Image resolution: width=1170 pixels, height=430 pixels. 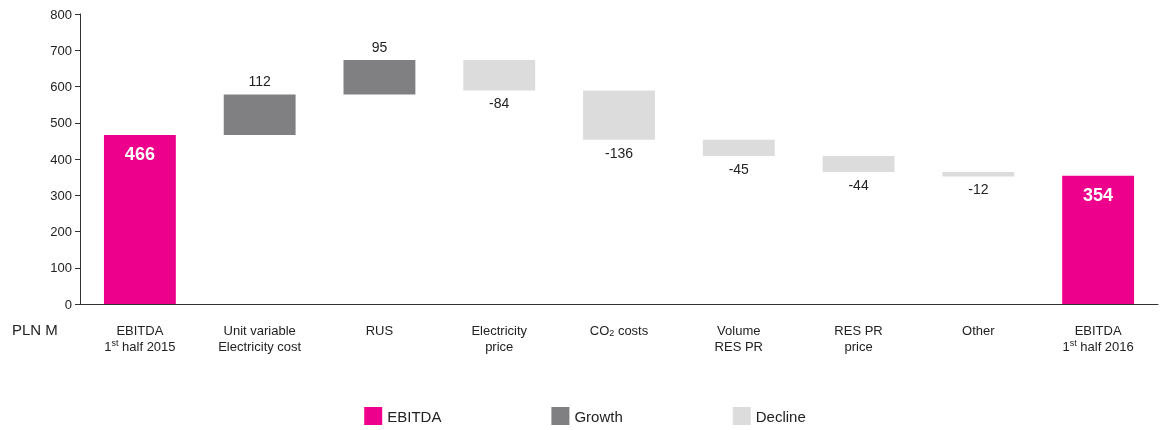 What do you see at coordinates (260, 81) in the screenshot?
I see `data-label: 112` at bounding box center [260, 81].